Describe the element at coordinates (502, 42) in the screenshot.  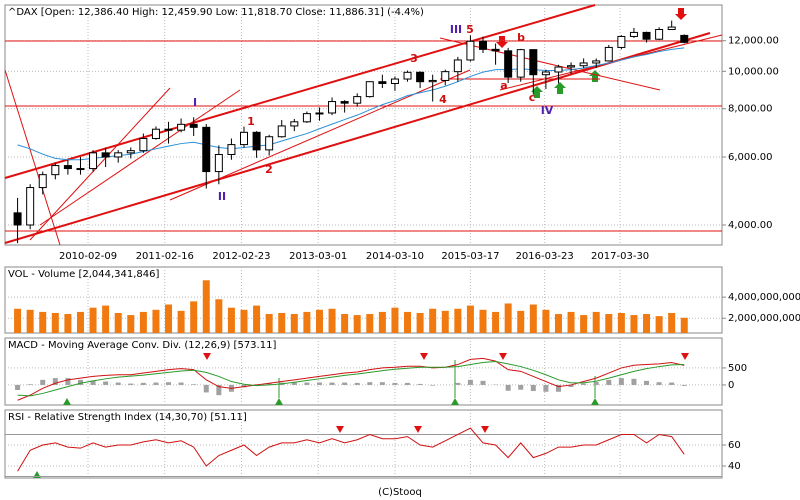
I see `sell-arrow` at that location.